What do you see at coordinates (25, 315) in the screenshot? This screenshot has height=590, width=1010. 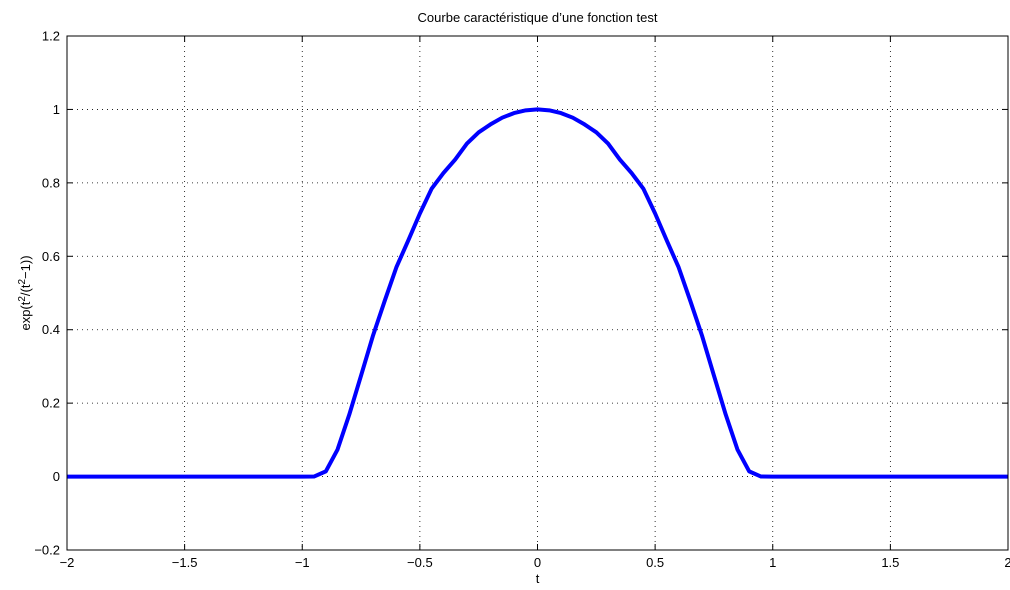 I see `y-axis-label-part: exp(t` at bounding box center [25, 315].